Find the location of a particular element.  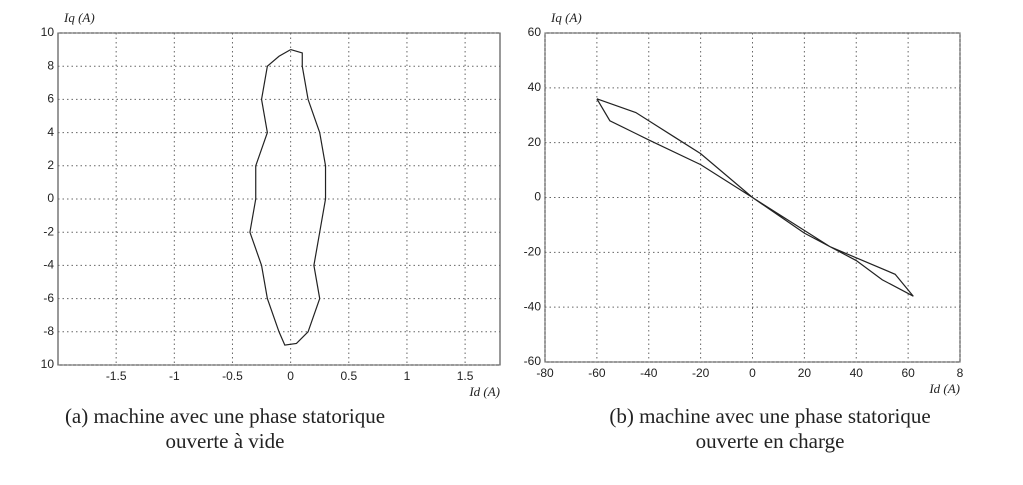

caption: ouverte en charge is located at coordinates (770, 441).